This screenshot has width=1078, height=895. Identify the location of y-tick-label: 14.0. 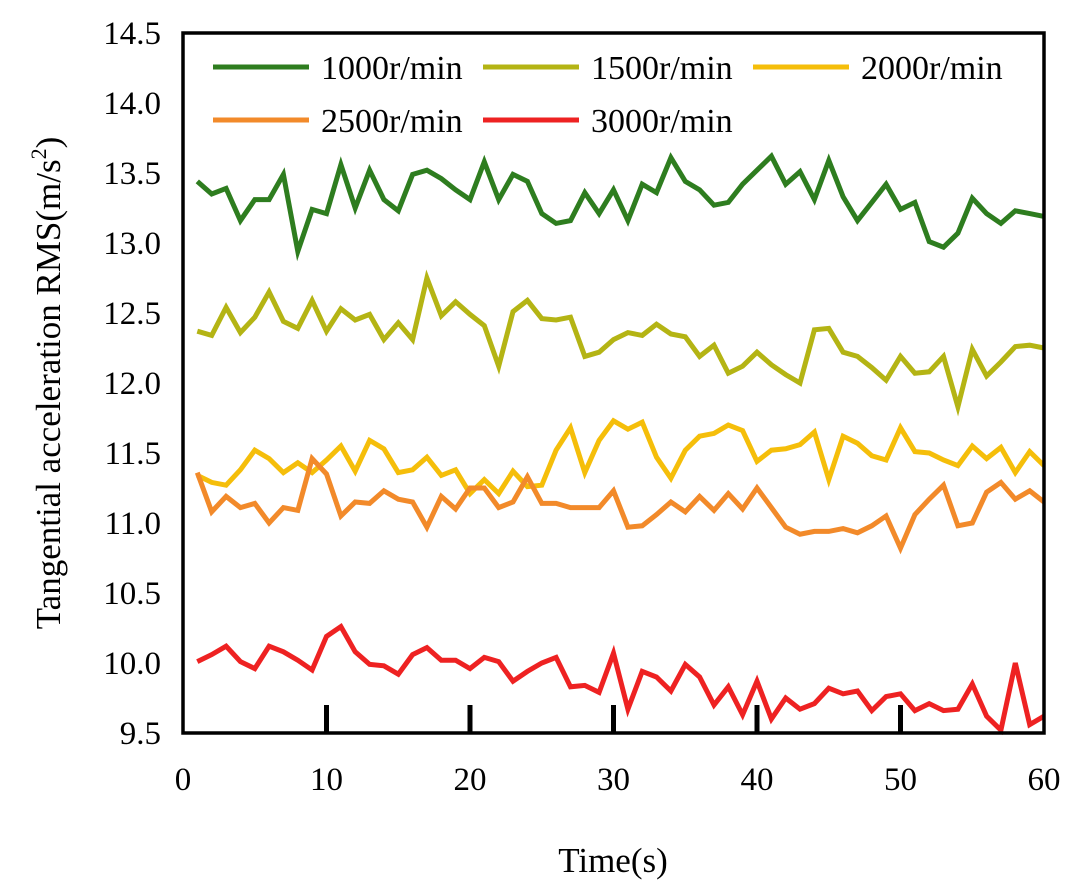
(132, 104).